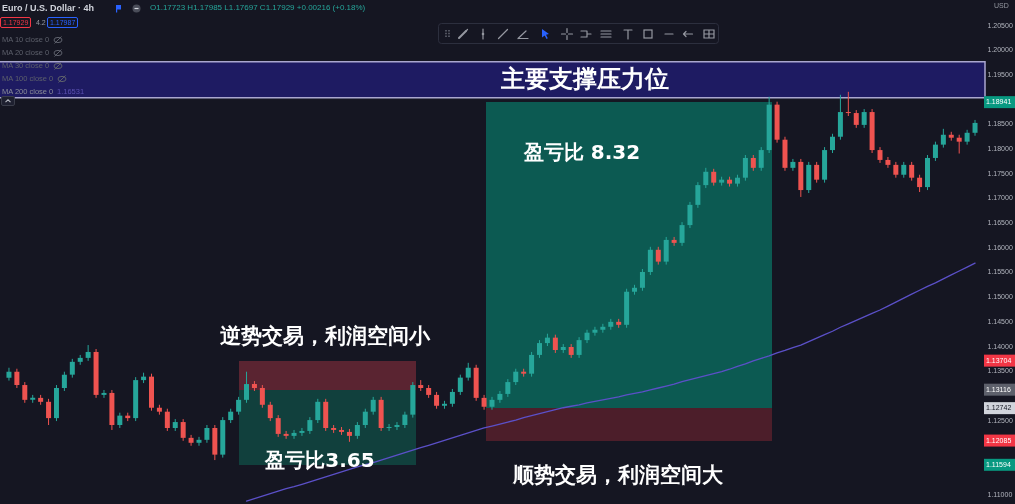 The image size is (1015, 504). I want to click on annotation: 盈亏比 8.32, so click(581, 152).